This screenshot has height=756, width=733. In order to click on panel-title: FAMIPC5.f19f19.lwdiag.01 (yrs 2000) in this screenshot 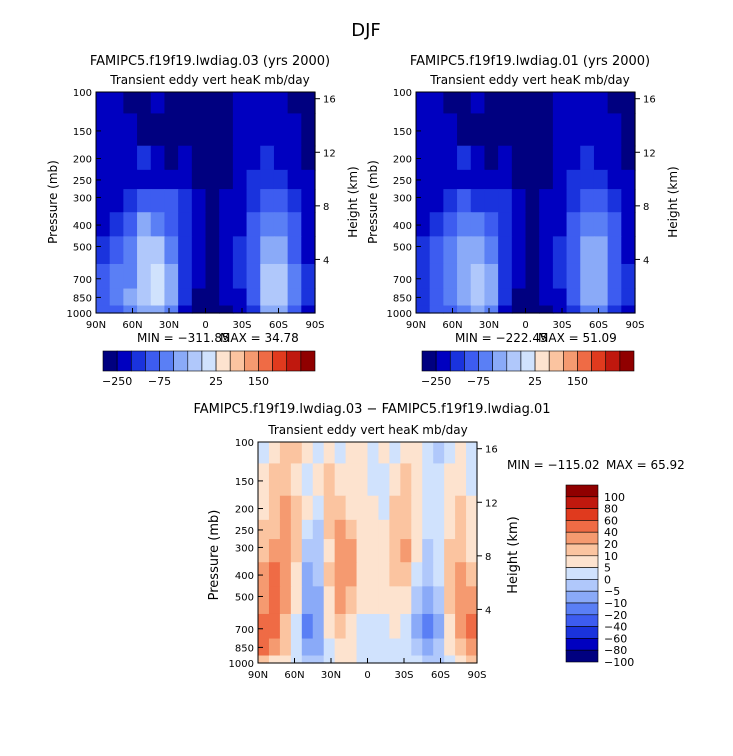, I will do `click(530, 61)`.